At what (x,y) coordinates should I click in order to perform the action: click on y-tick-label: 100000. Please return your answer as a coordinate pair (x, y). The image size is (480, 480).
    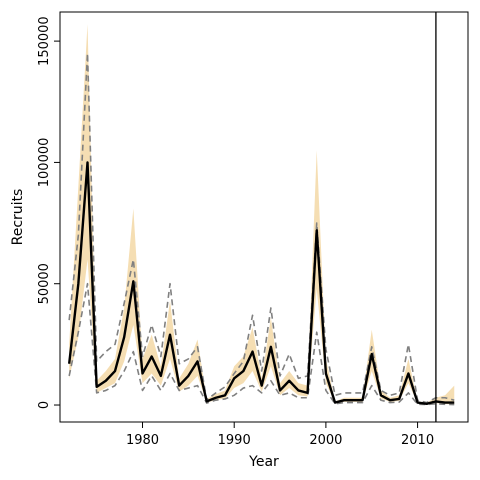
    Looking at the image, I should click on (44, 163).